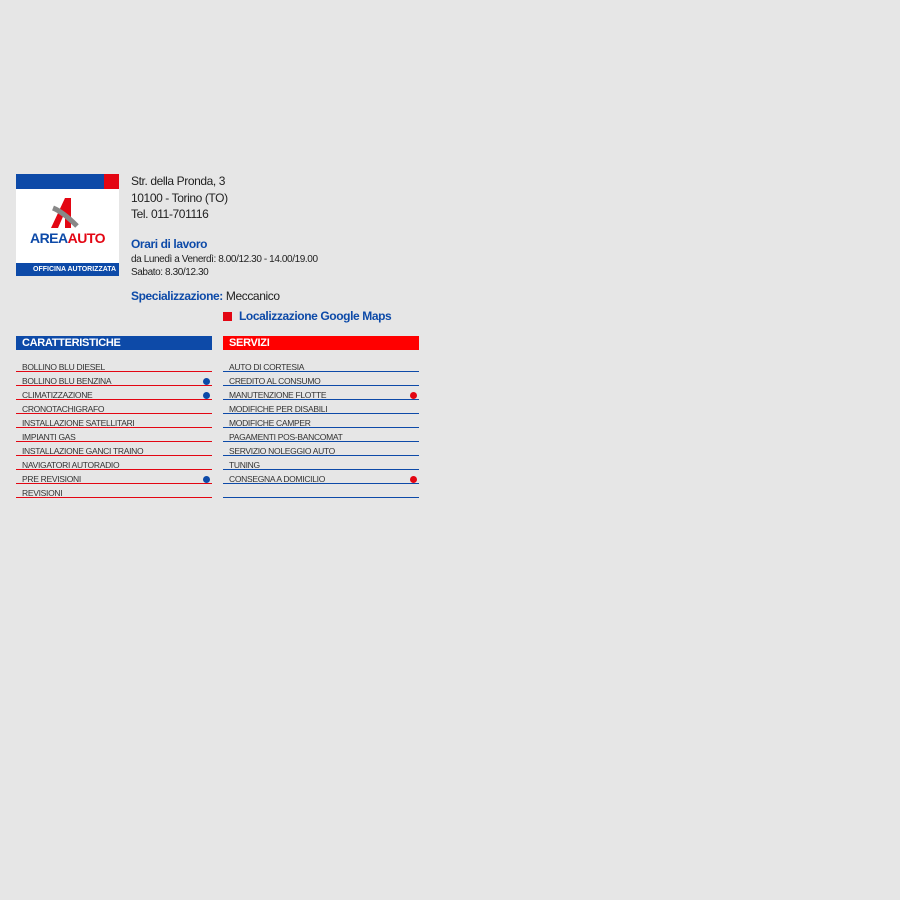  What do you see at coordinates (71, 465) in the screenshot?
I see `item-label: NAVIGATORI AUTORADIO` at bounding box center [71, 465].